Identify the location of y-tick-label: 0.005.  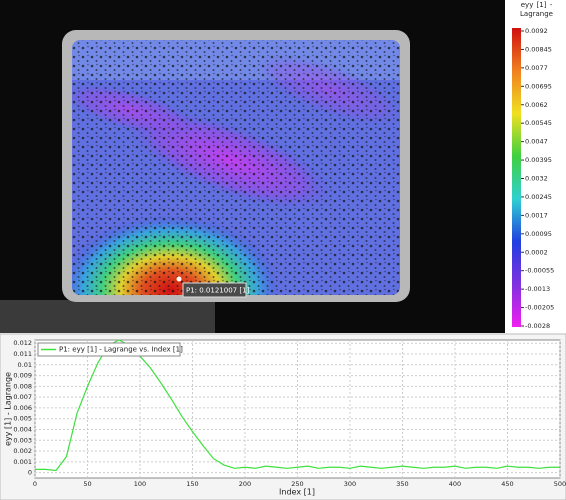
(22, 419).